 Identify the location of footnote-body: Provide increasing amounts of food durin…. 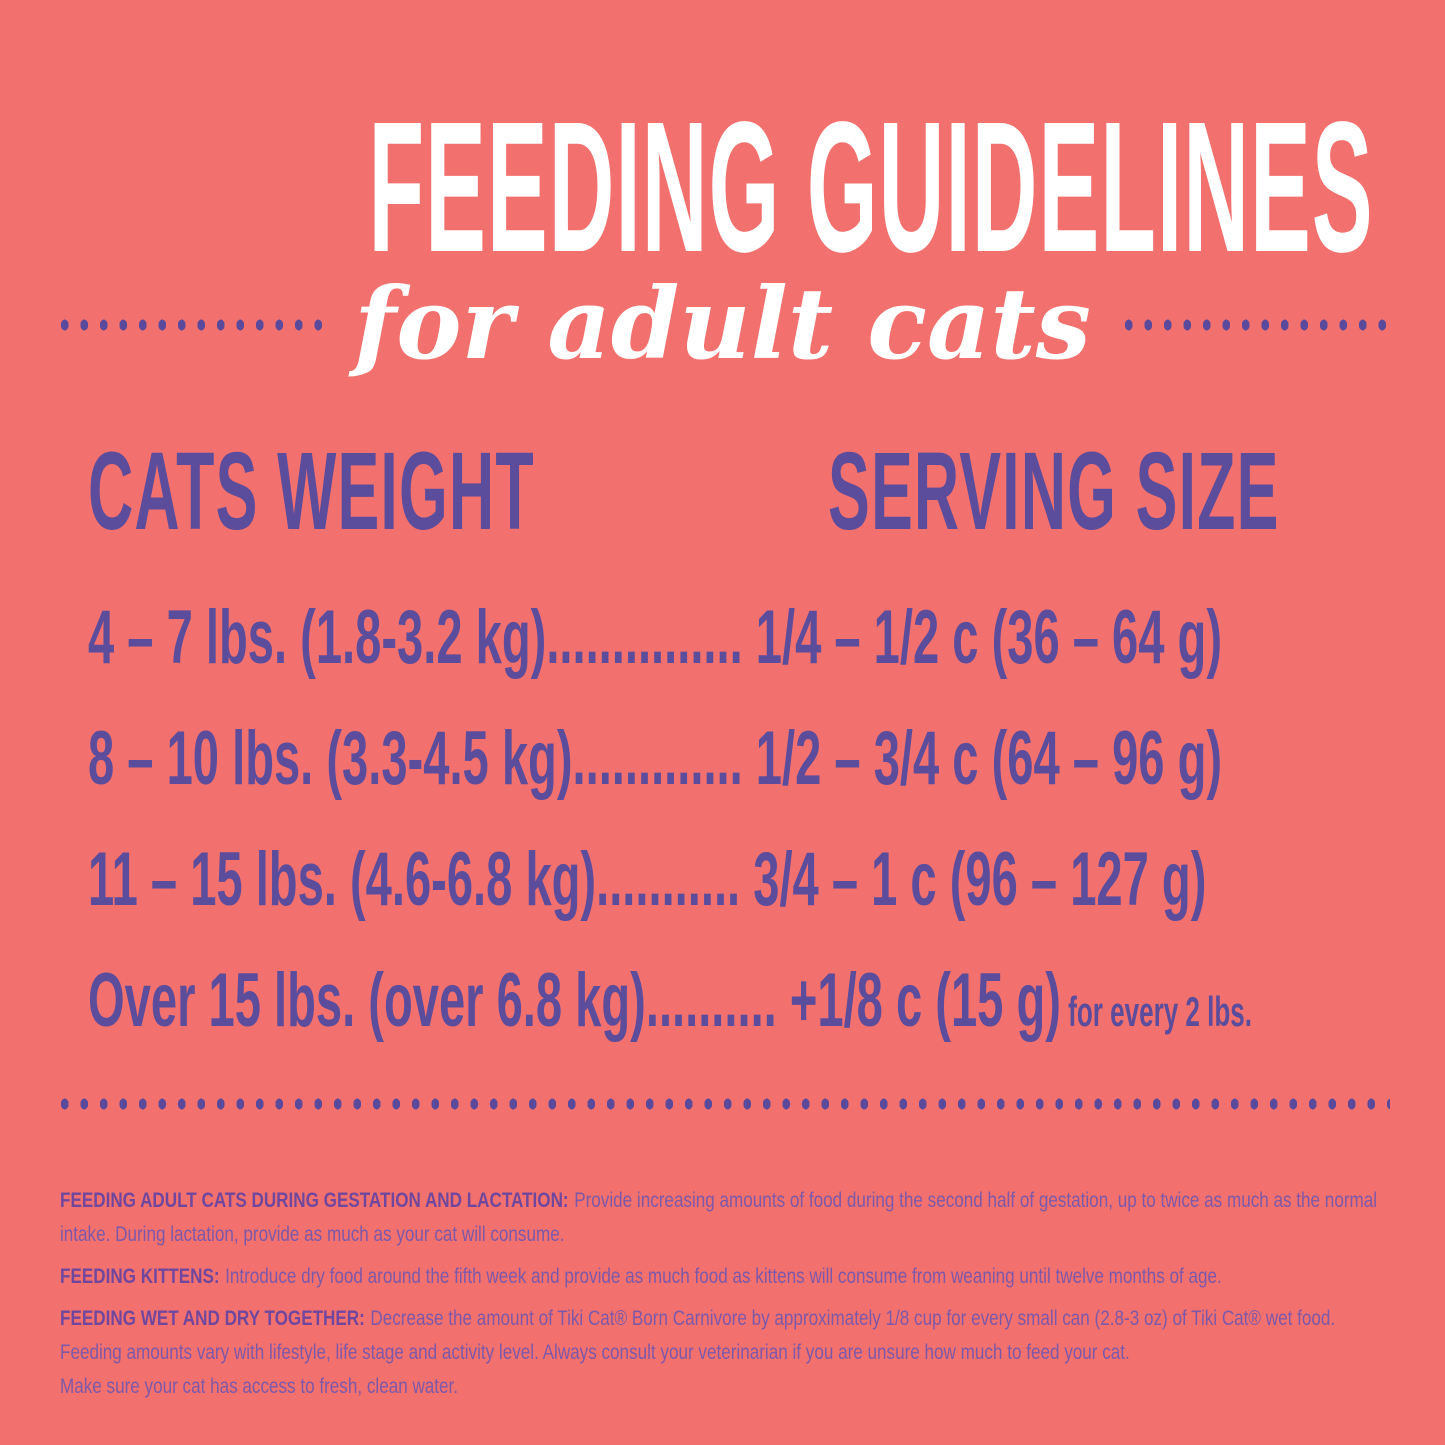
(719, 1217).